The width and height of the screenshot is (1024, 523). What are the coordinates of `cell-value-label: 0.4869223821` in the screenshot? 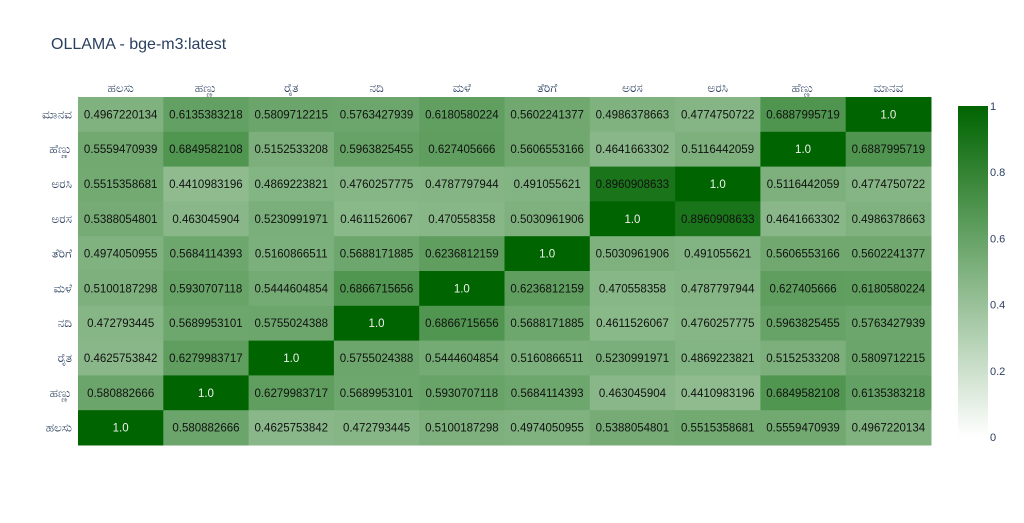 It's located at (291, 185).